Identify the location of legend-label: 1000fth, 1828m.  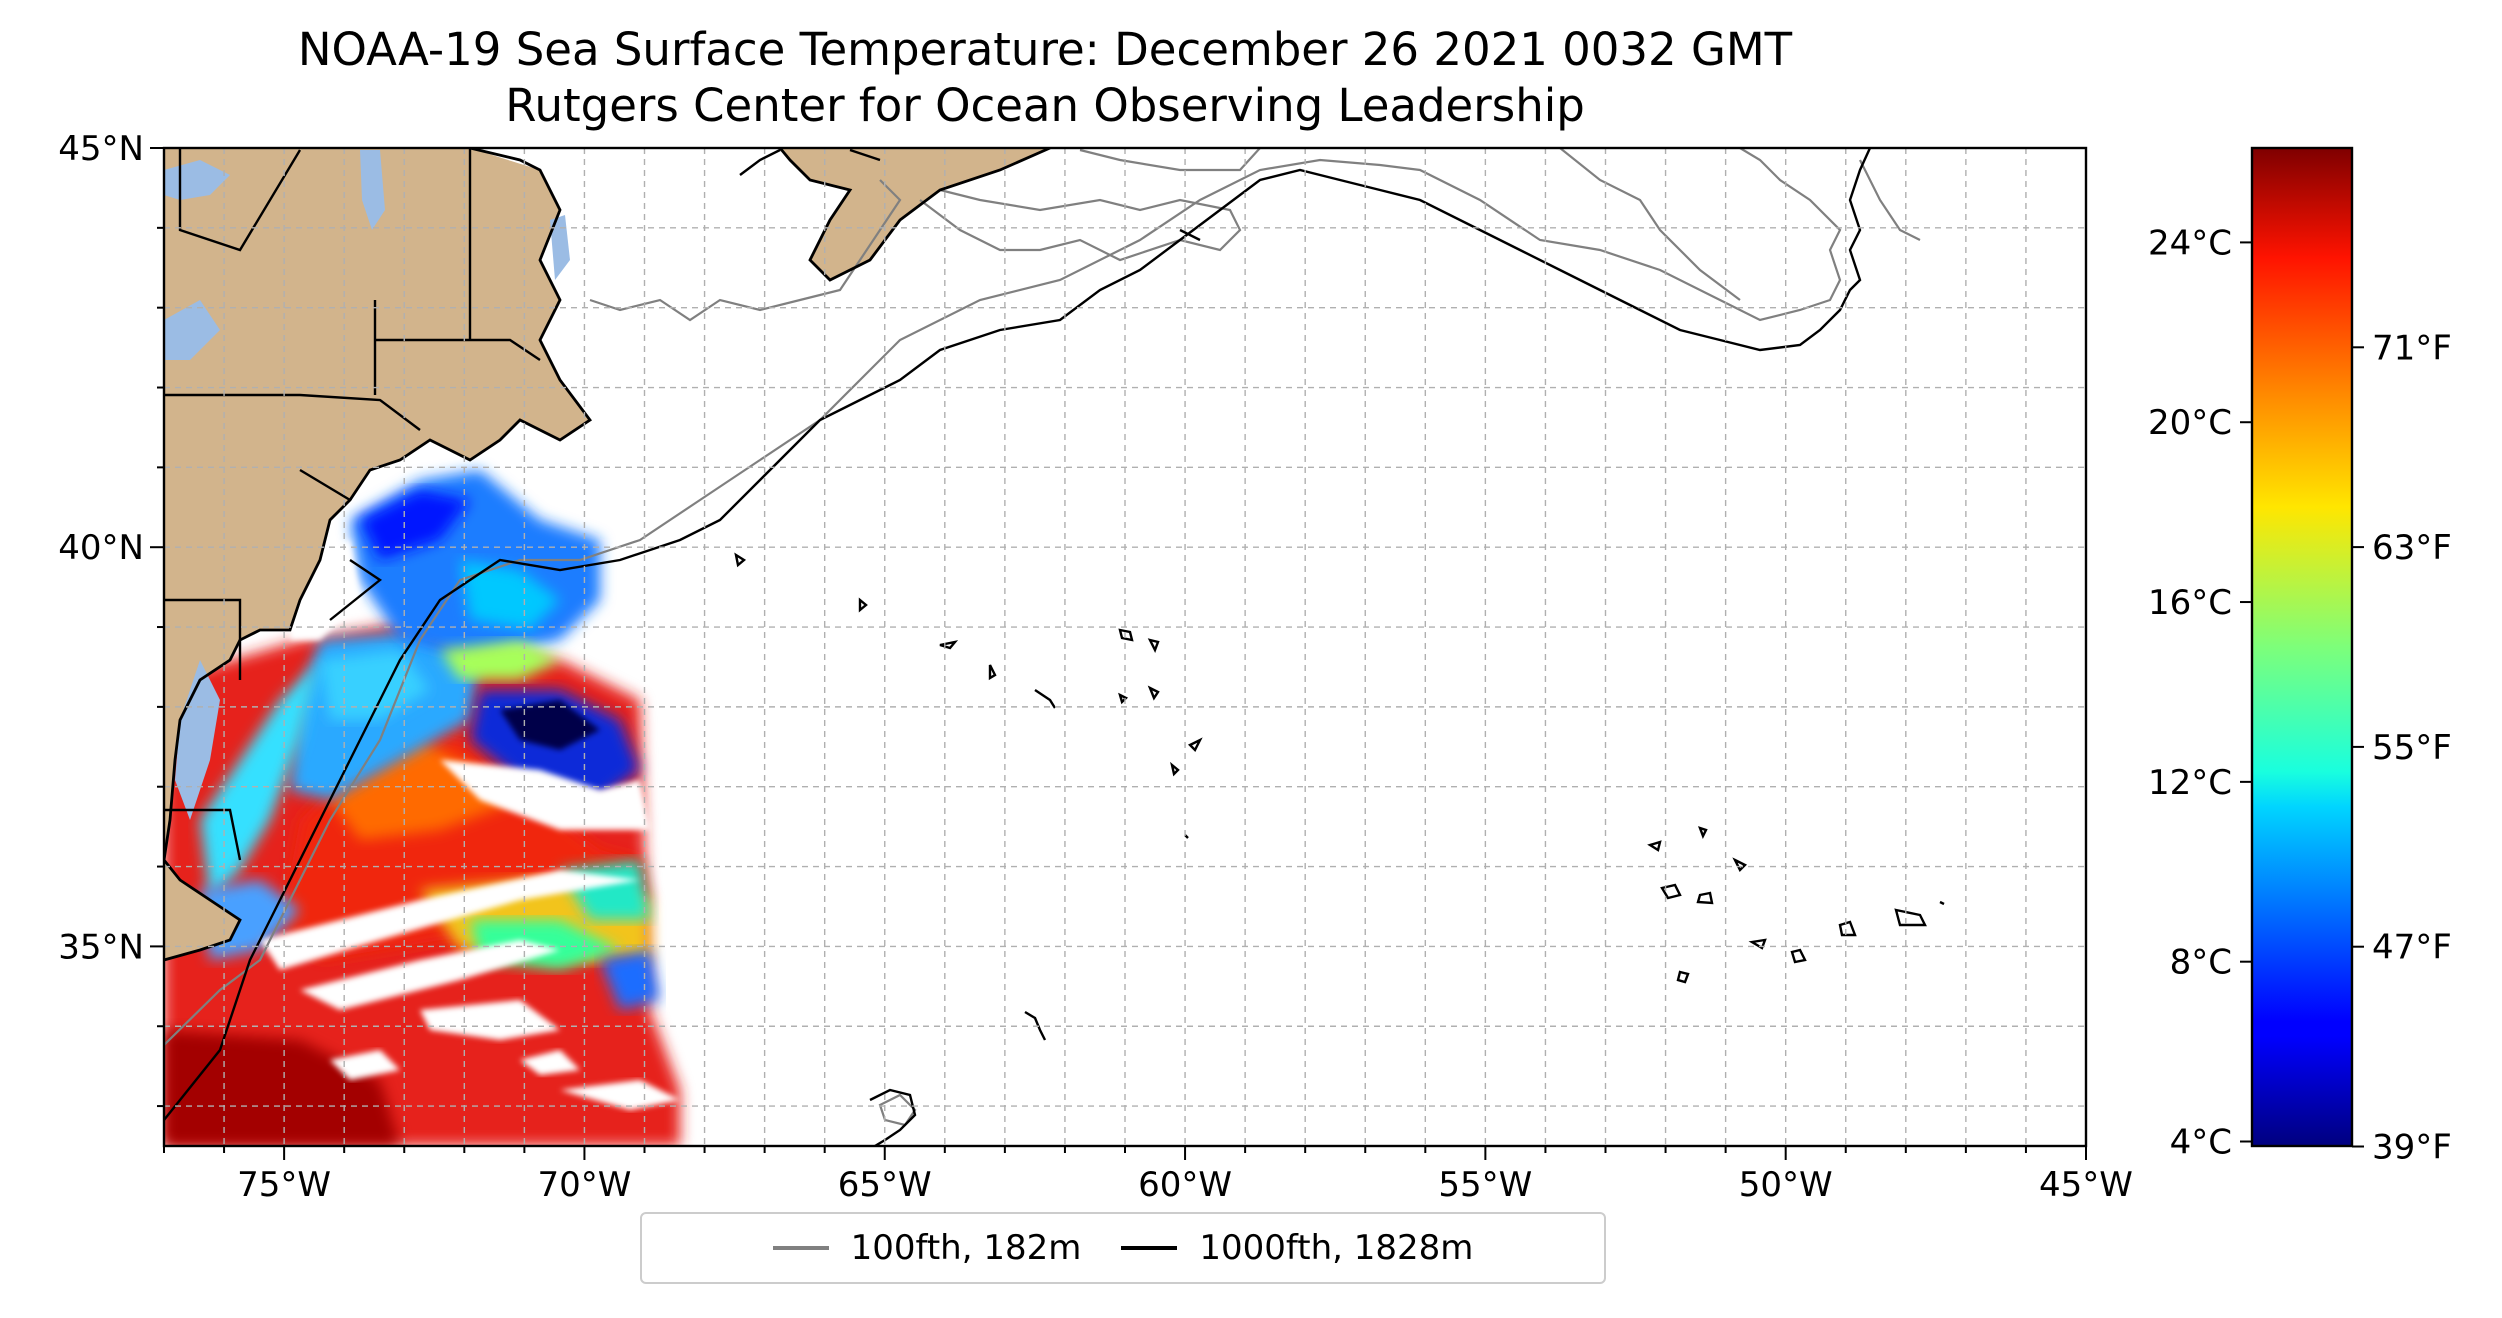
(1336, 1248).